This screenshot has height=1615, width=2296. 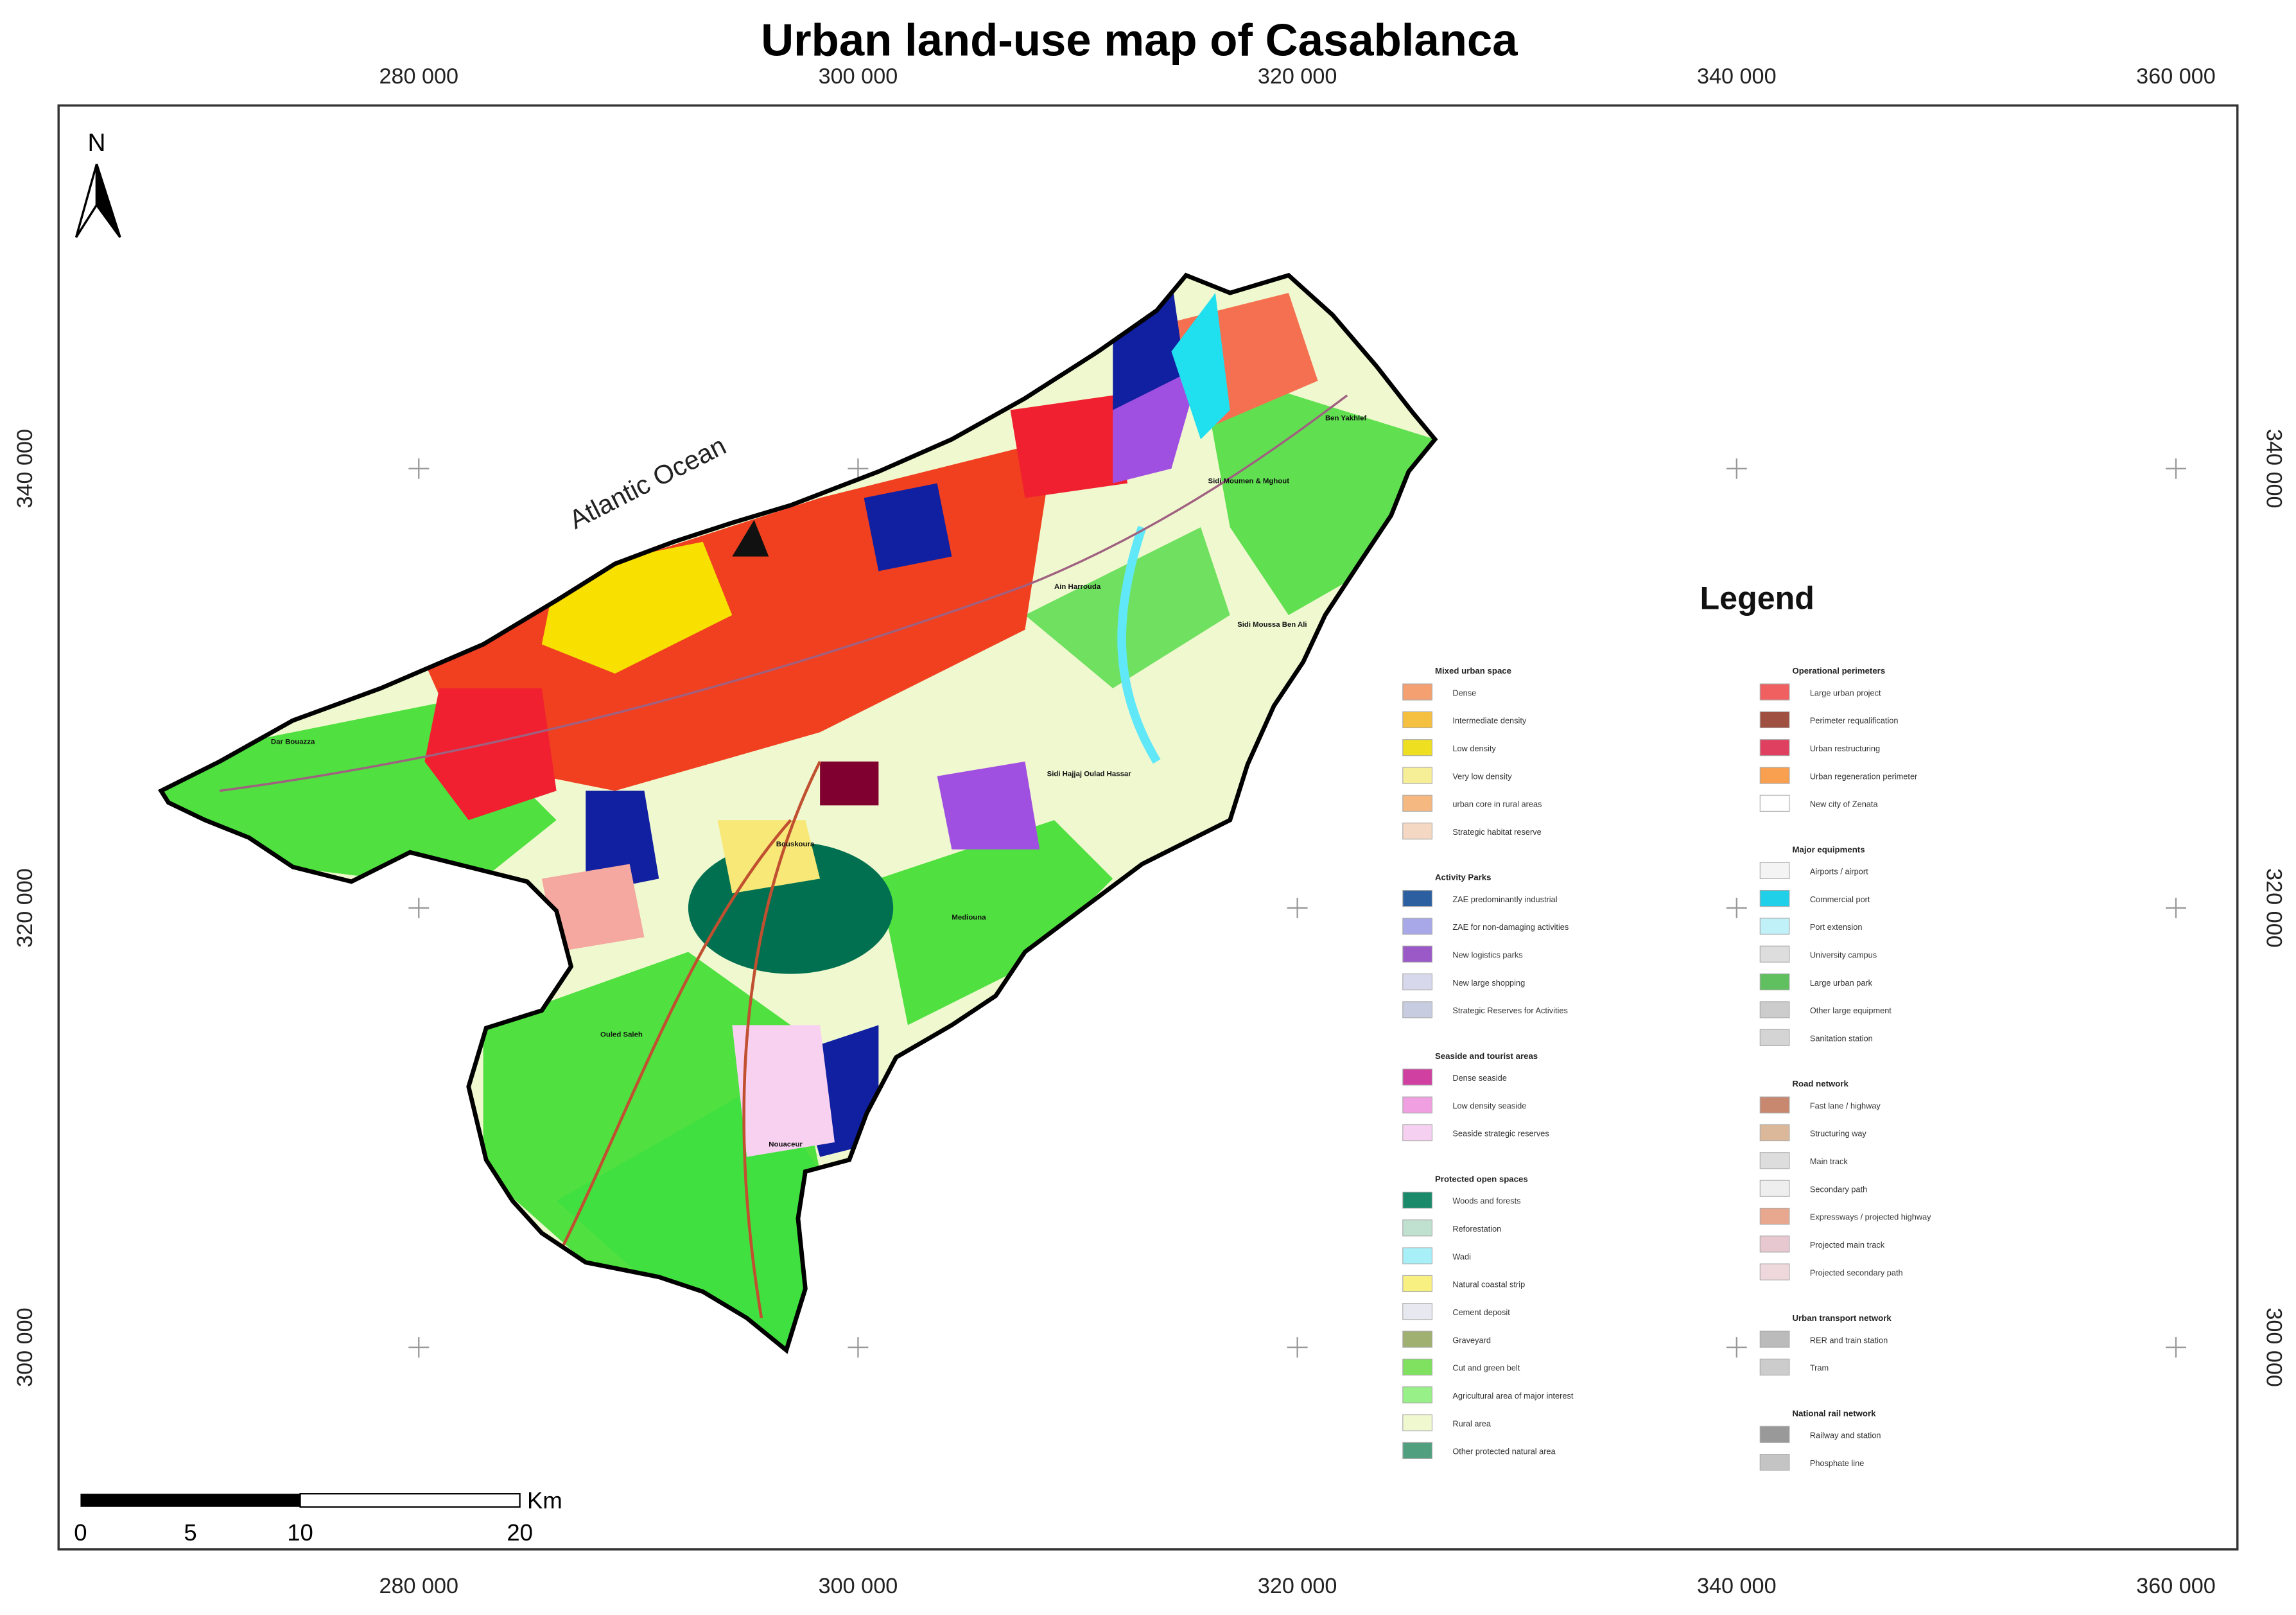 What do you see at coordinates (1486, 1056) in the screenshot?
I see `legend-group-title: Seaside and tourist areas` at bounding box center [1486, 1056].